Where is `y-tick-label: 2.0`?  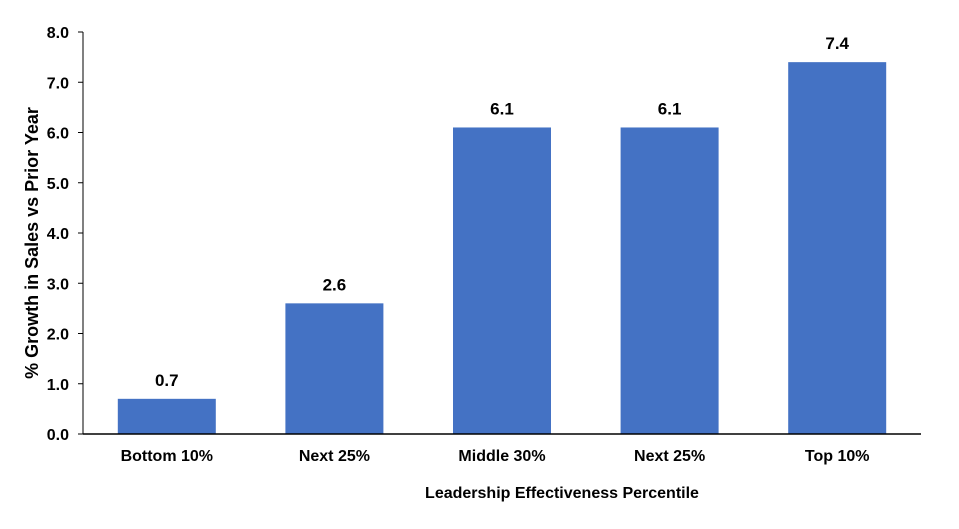
y-tick-label: 2.0 is located at coordinates (58, 335).